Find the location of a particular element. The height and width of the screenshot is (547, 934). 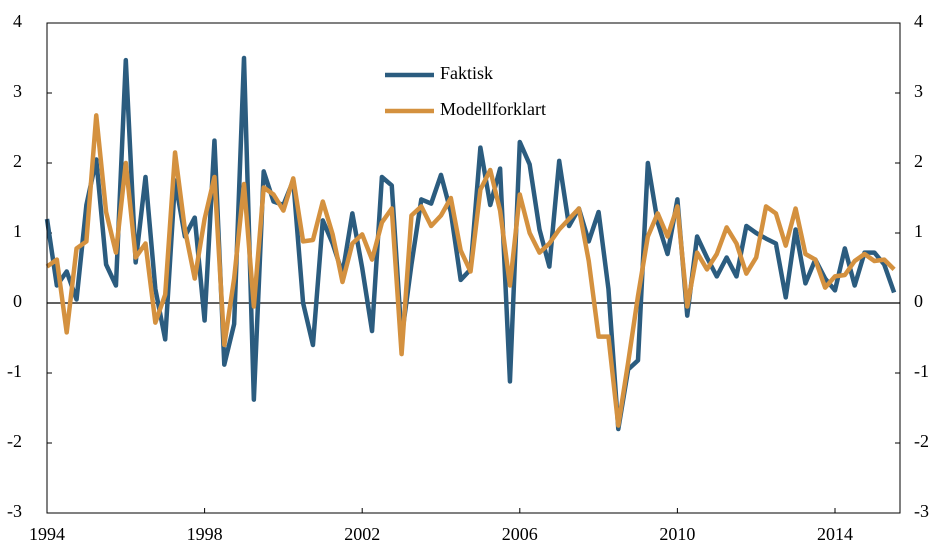

y2-tick-label: -1 is located at coordinates (921, 371).